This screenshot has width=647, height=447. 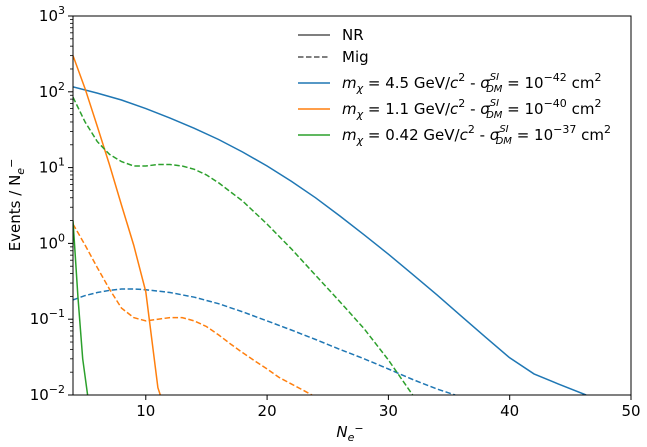 I want to click on y-tick-label: 10⁰, so click(x=52, y=241).